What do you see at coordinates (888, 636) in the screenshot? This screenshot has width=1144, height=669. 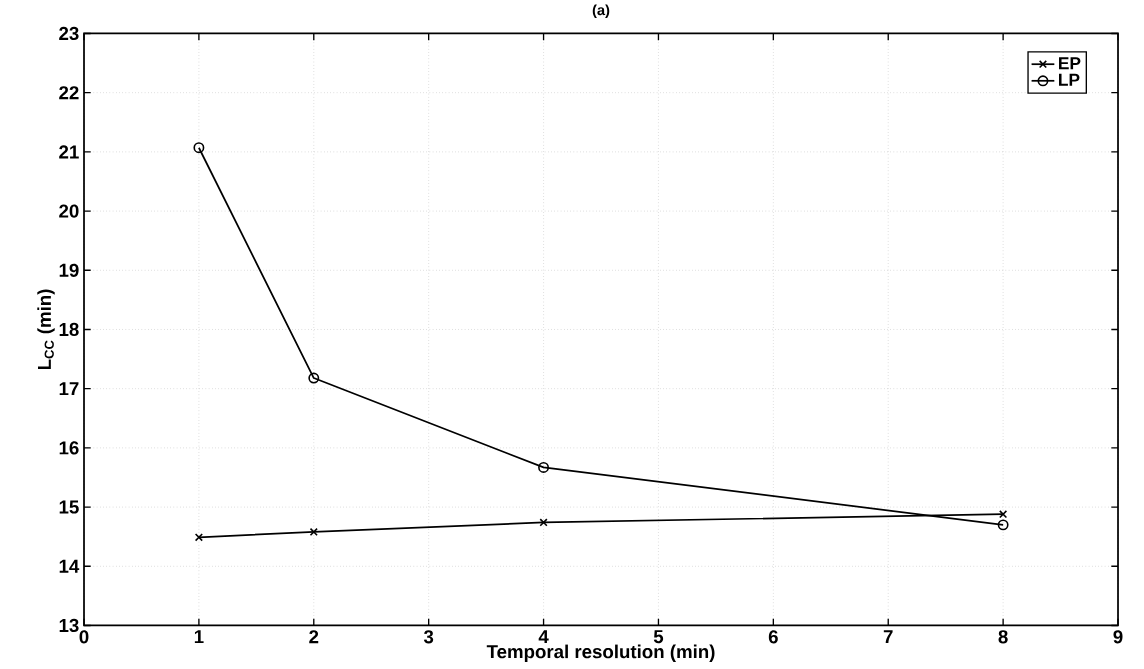 I see `x-tick-label: 7` at bounding box center [888, 636].